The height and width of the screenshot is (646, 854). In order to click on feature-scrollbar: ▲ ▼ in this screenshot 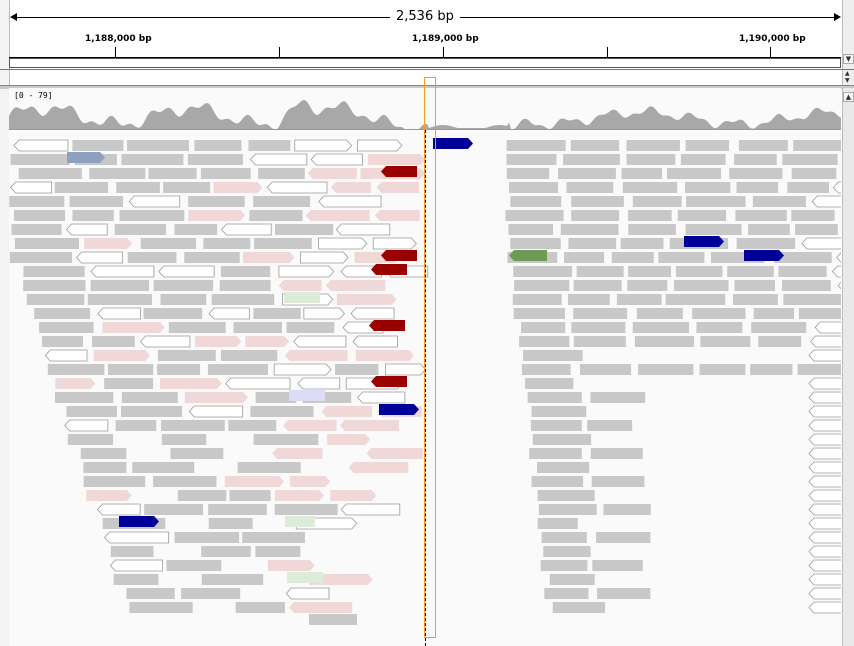, I will do `click(848, 77)`.